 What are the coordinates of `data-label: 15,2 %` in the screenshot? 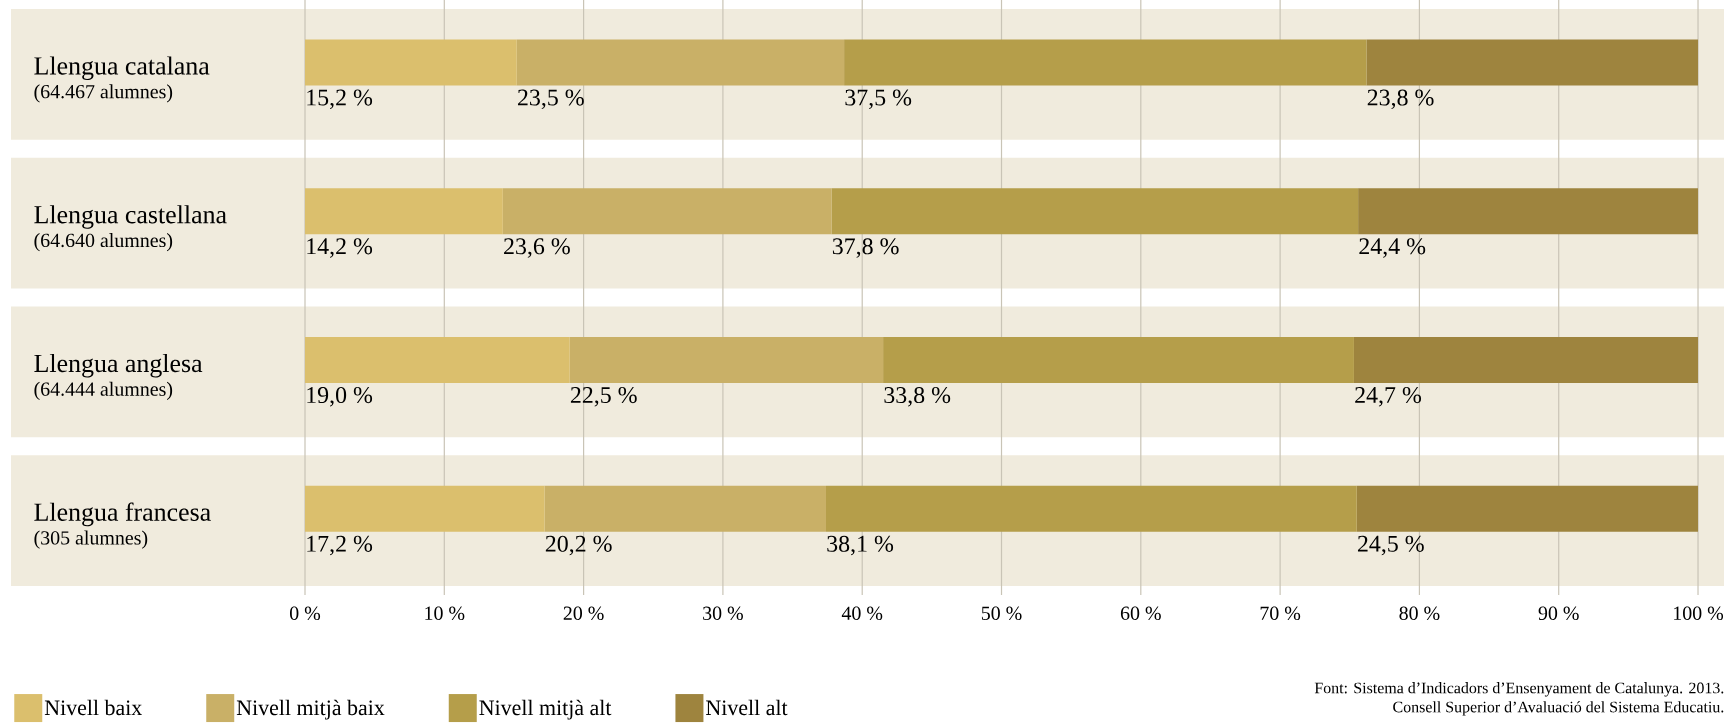 It's located at (340, 99).